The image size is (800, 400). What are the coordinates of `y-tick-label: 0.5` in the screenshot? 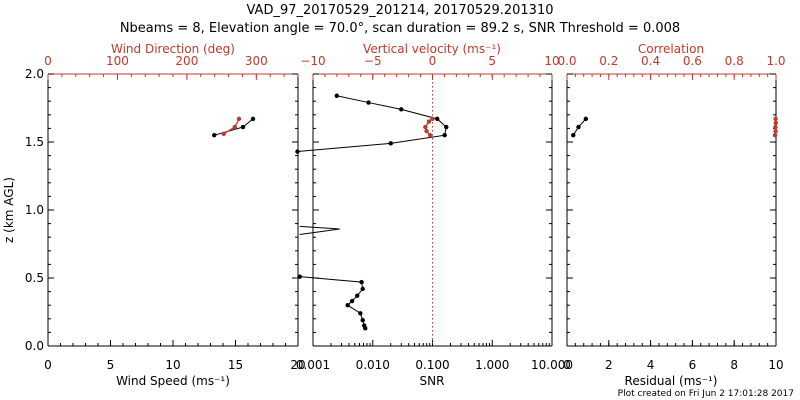 It's located at (34, 278).